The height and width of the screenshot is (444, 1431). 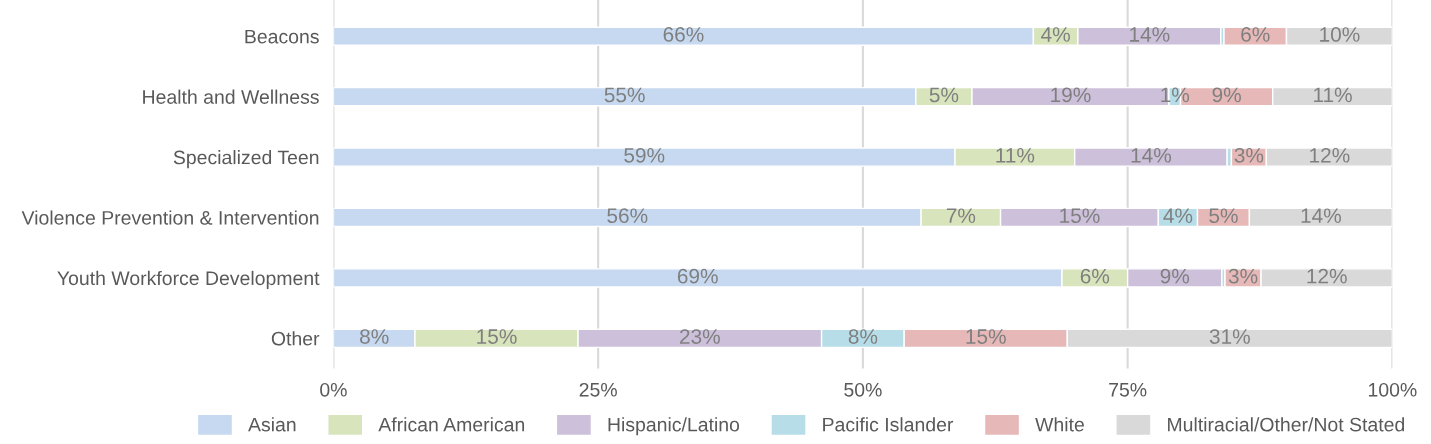 What do you see at coordinates (598, 389) in the screenshot?
I see `x-tick-label: 25%` at bounding box center [598, 389].